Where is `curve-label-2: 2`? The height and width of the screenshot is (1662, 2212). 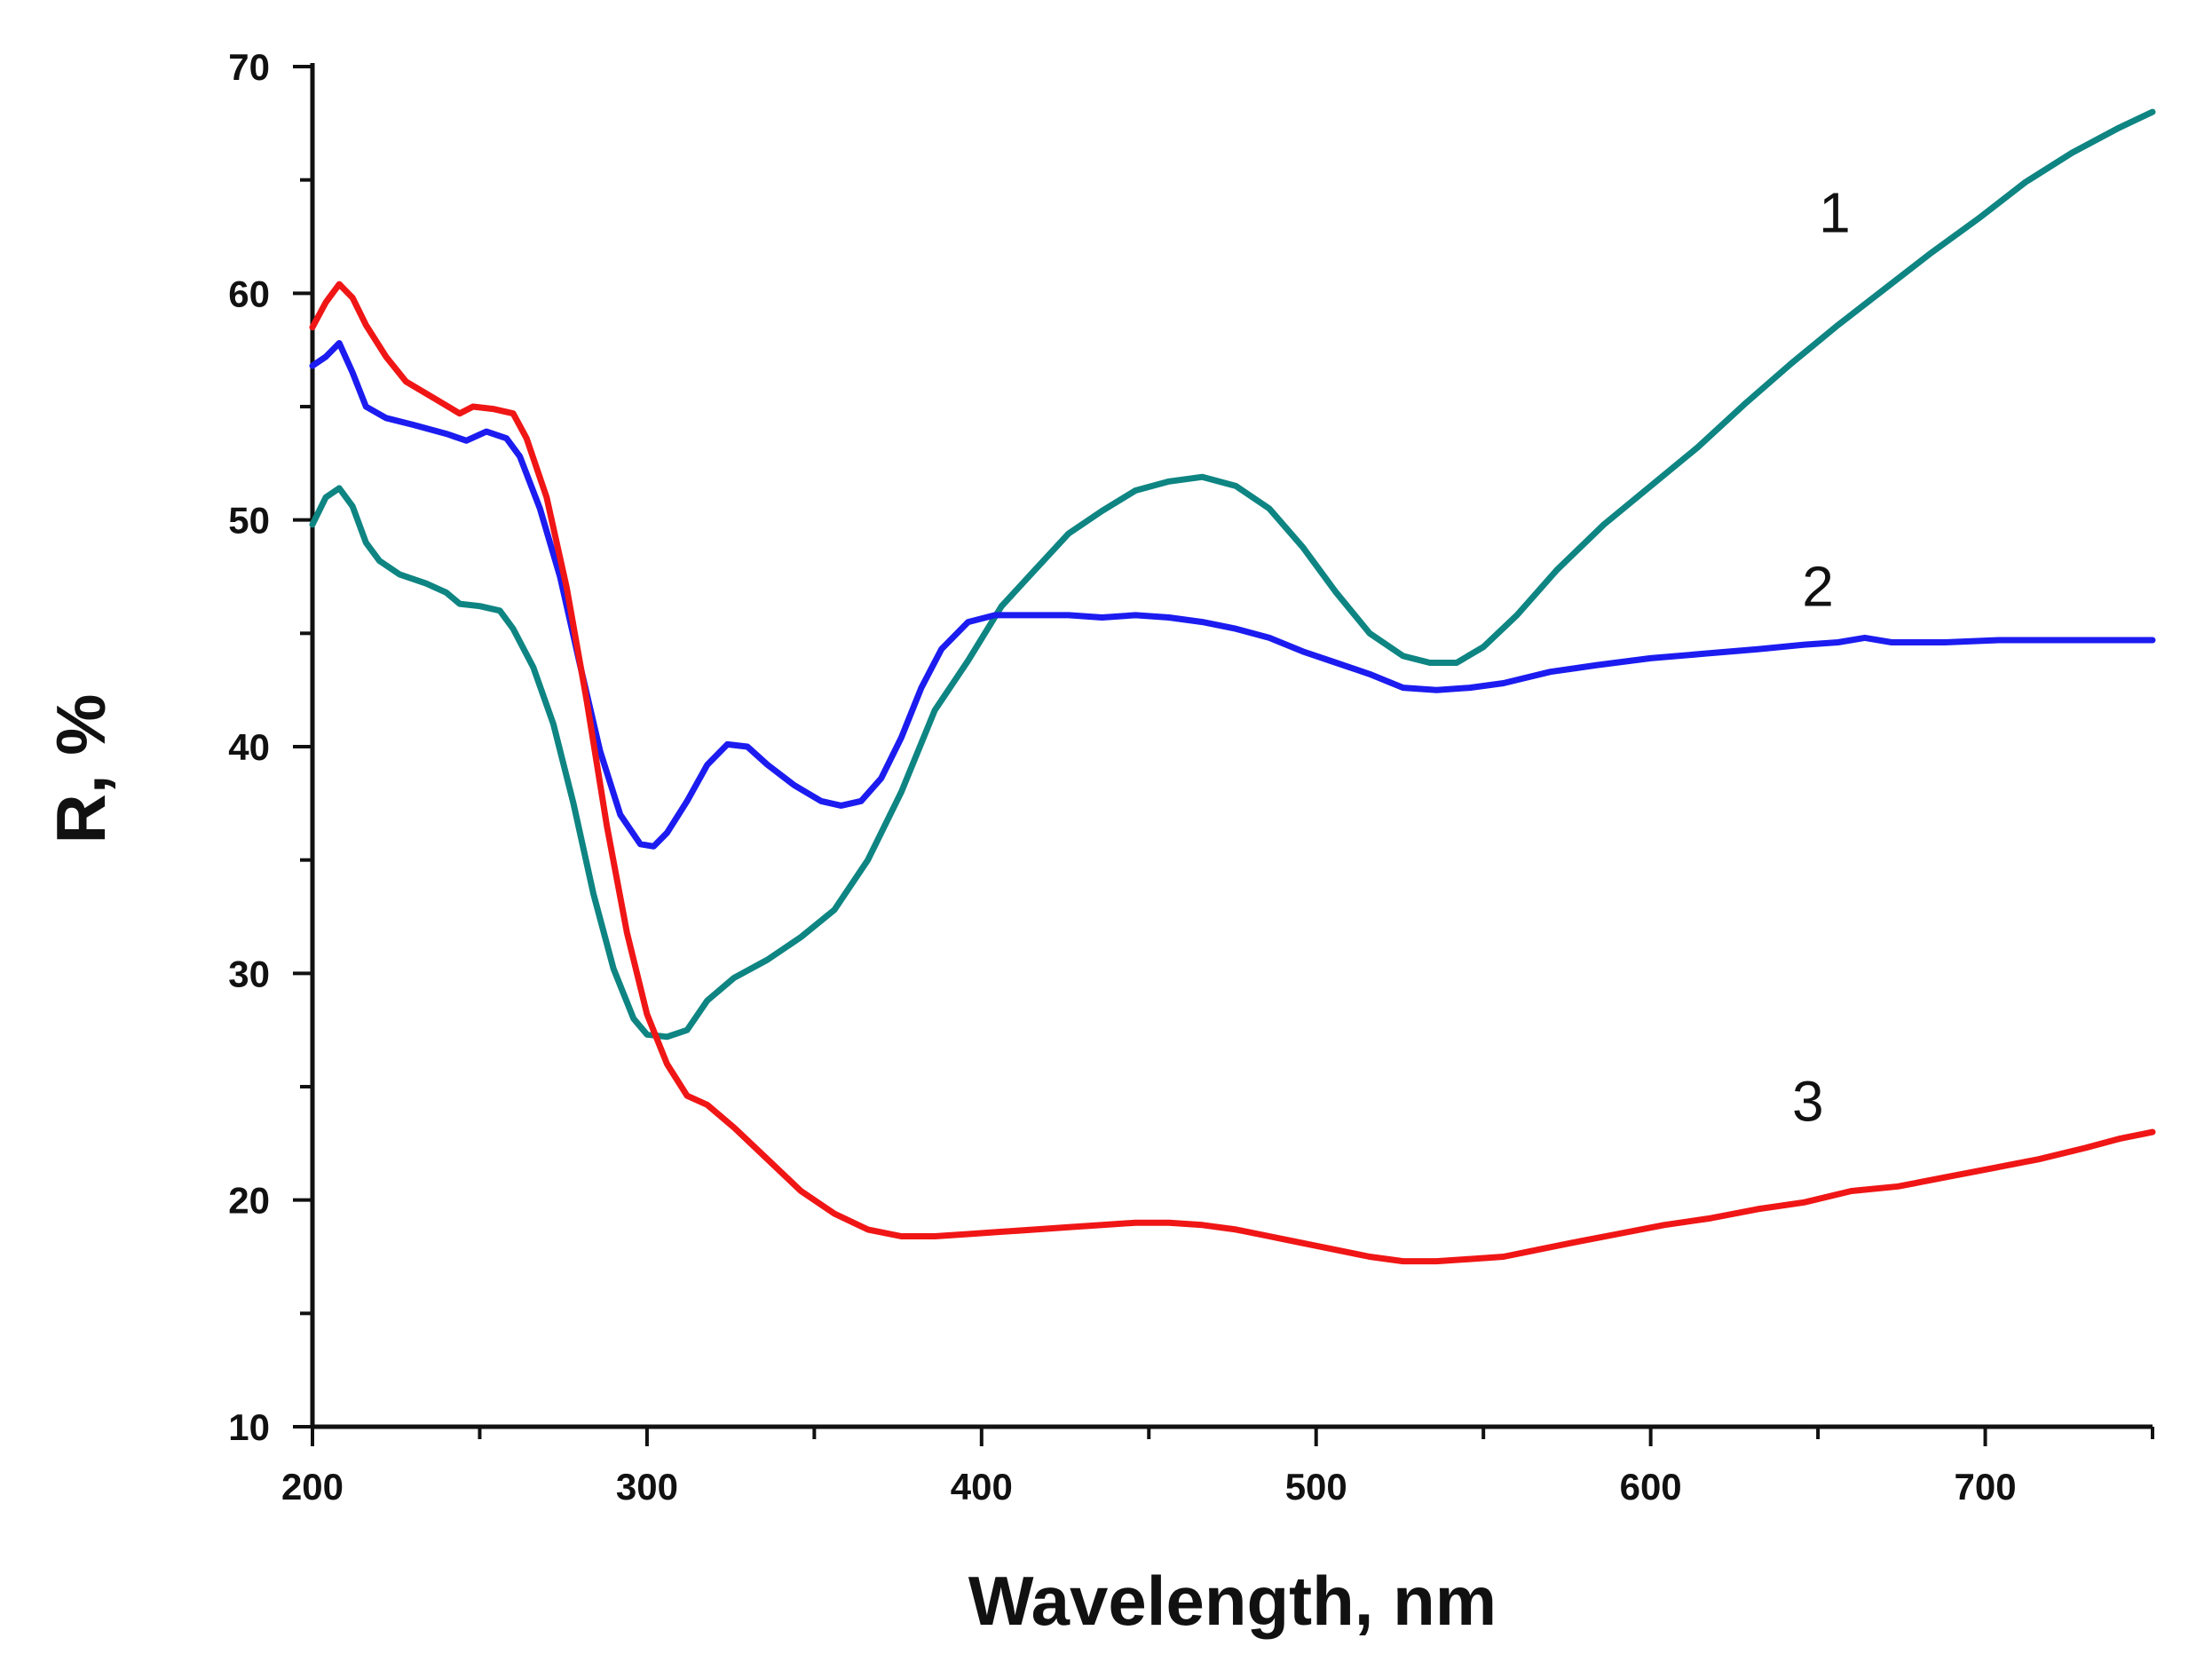 curve-label-2: 2 is located at coordinates (1818, 587).